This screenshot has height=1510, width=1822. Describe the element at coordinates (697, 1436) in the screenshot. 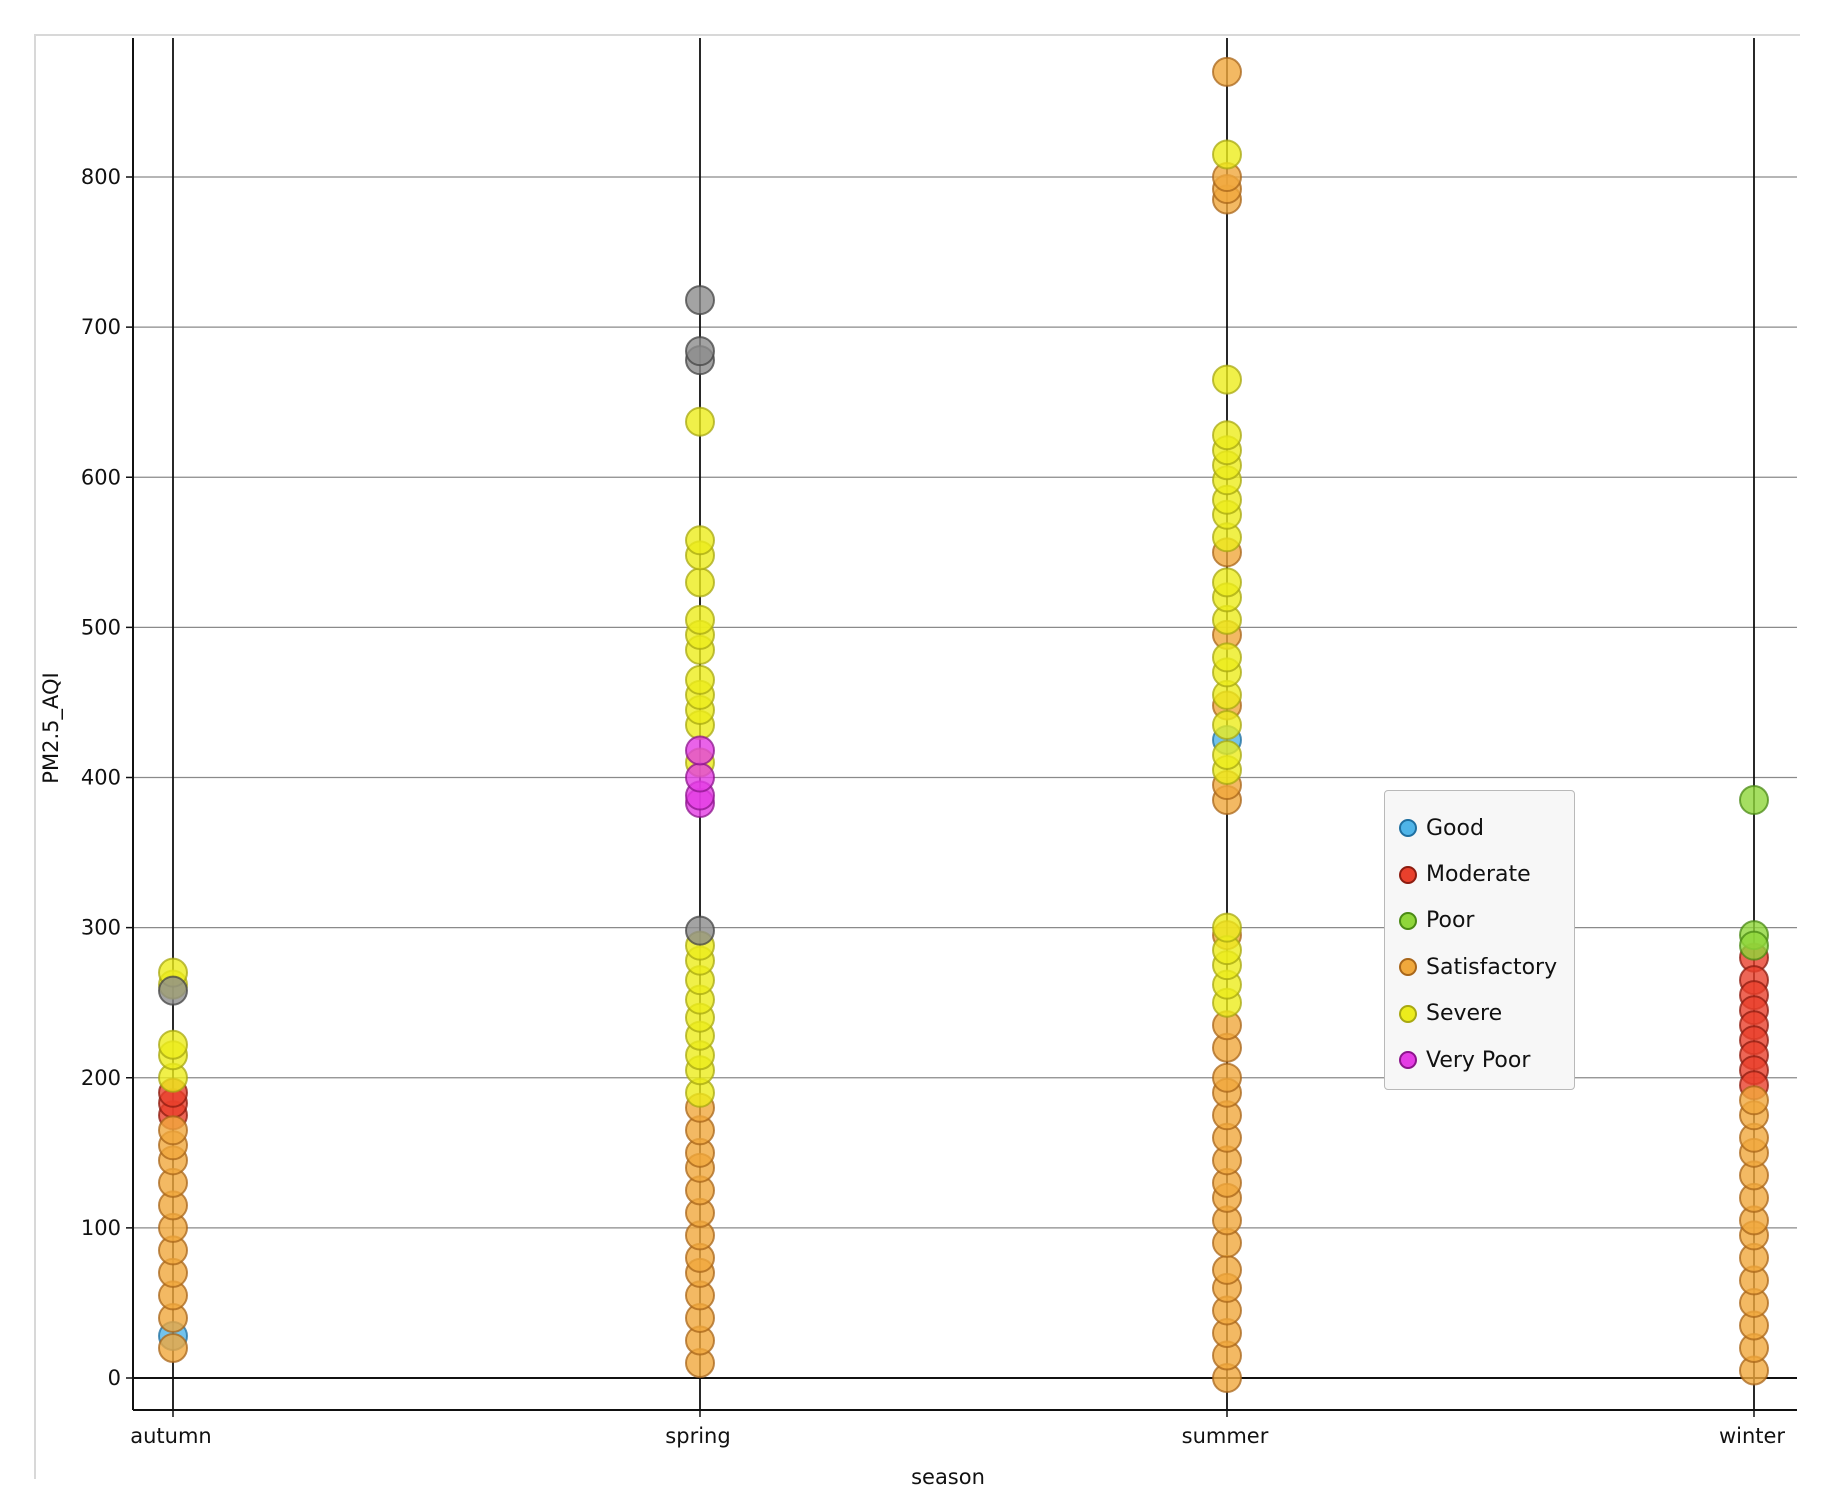

I see `x-tick-label: spring` at that location.